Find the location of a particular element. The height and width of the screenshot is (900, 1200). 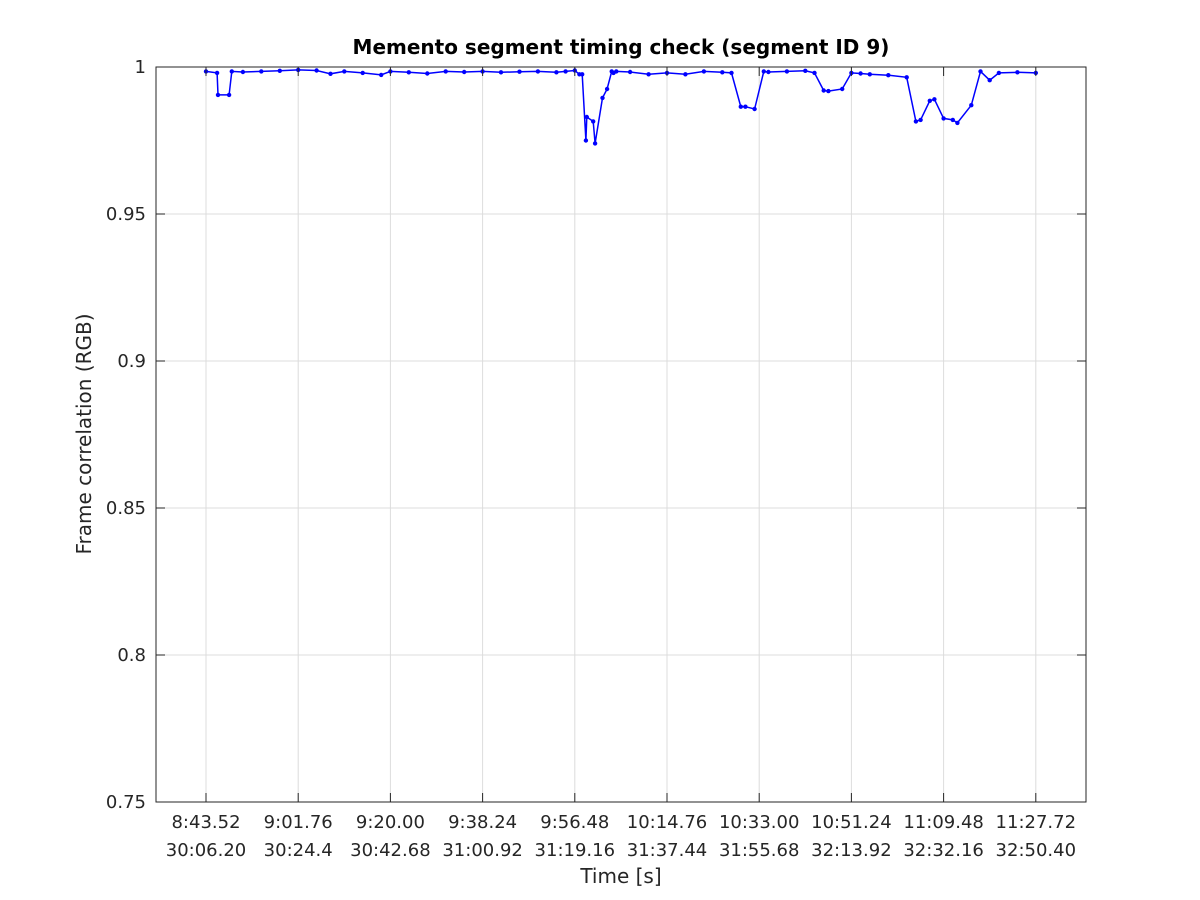

x-tick-label-time: 10:51.24 is located at coordinates (851, 822).